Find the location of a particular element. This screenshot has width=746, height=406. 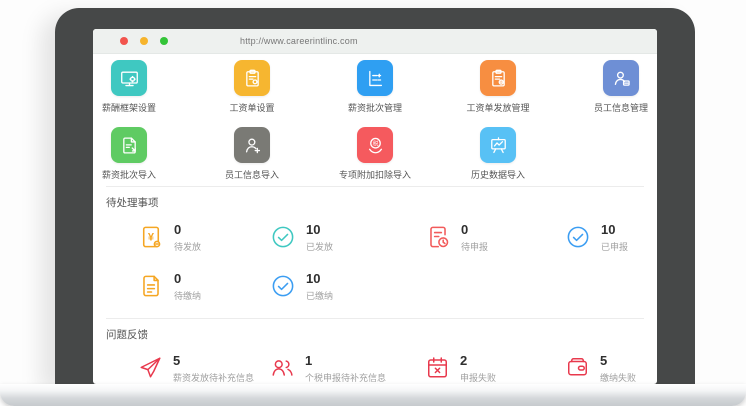

feedback-section-title: 问题反馈 is located at coordinates (127, 335).